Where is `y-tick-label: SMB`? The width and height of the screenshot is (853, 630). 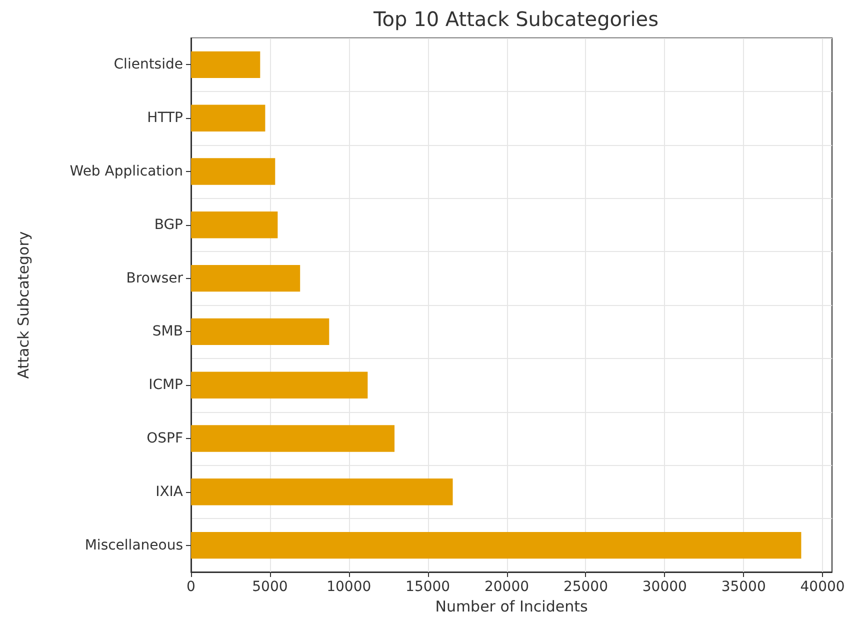
y-tick-label: SMB is located at coordinates (167, 332).